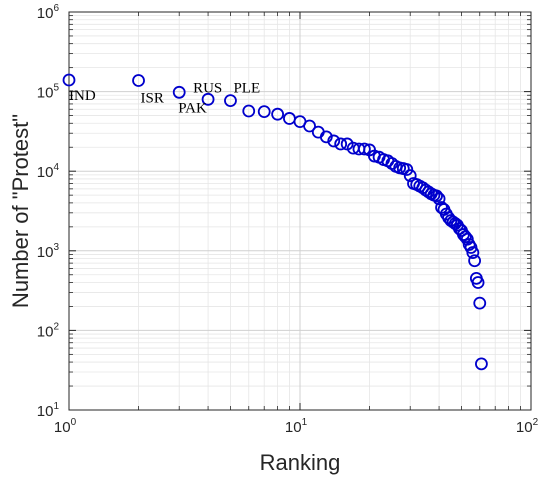  I want to click on y-tick-exponent: 2, so click(56, 326).